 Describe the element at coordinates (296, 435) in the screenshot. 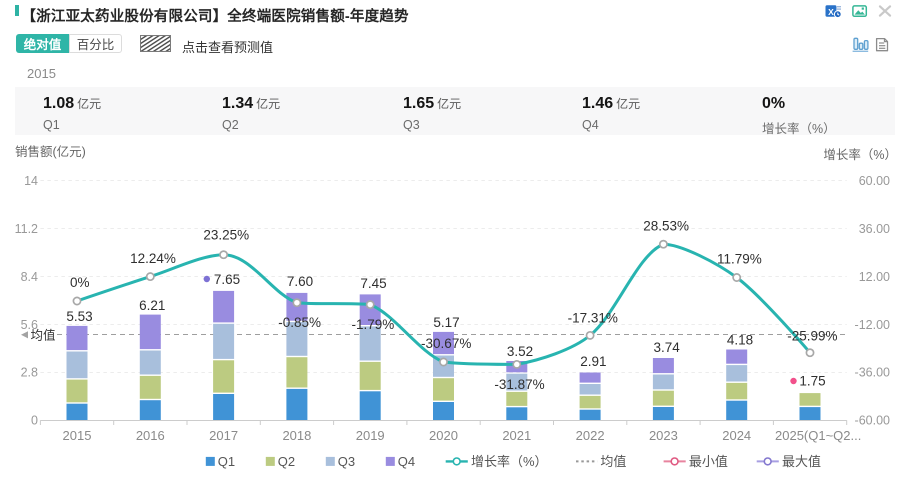

I see `svg-text: 2018` at that location.